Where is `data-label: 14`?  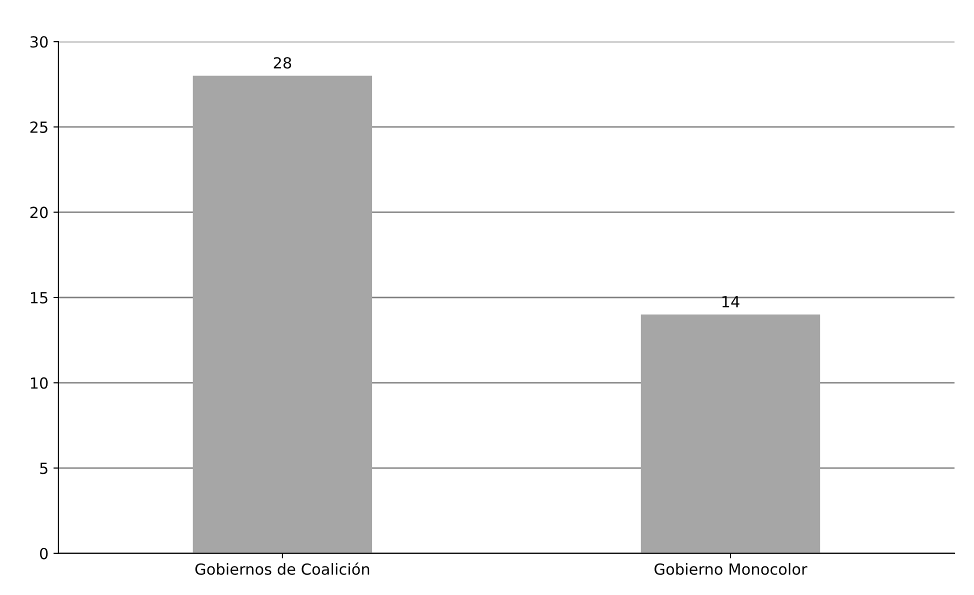
data-label: 14 is located at coordinates (731, 302).